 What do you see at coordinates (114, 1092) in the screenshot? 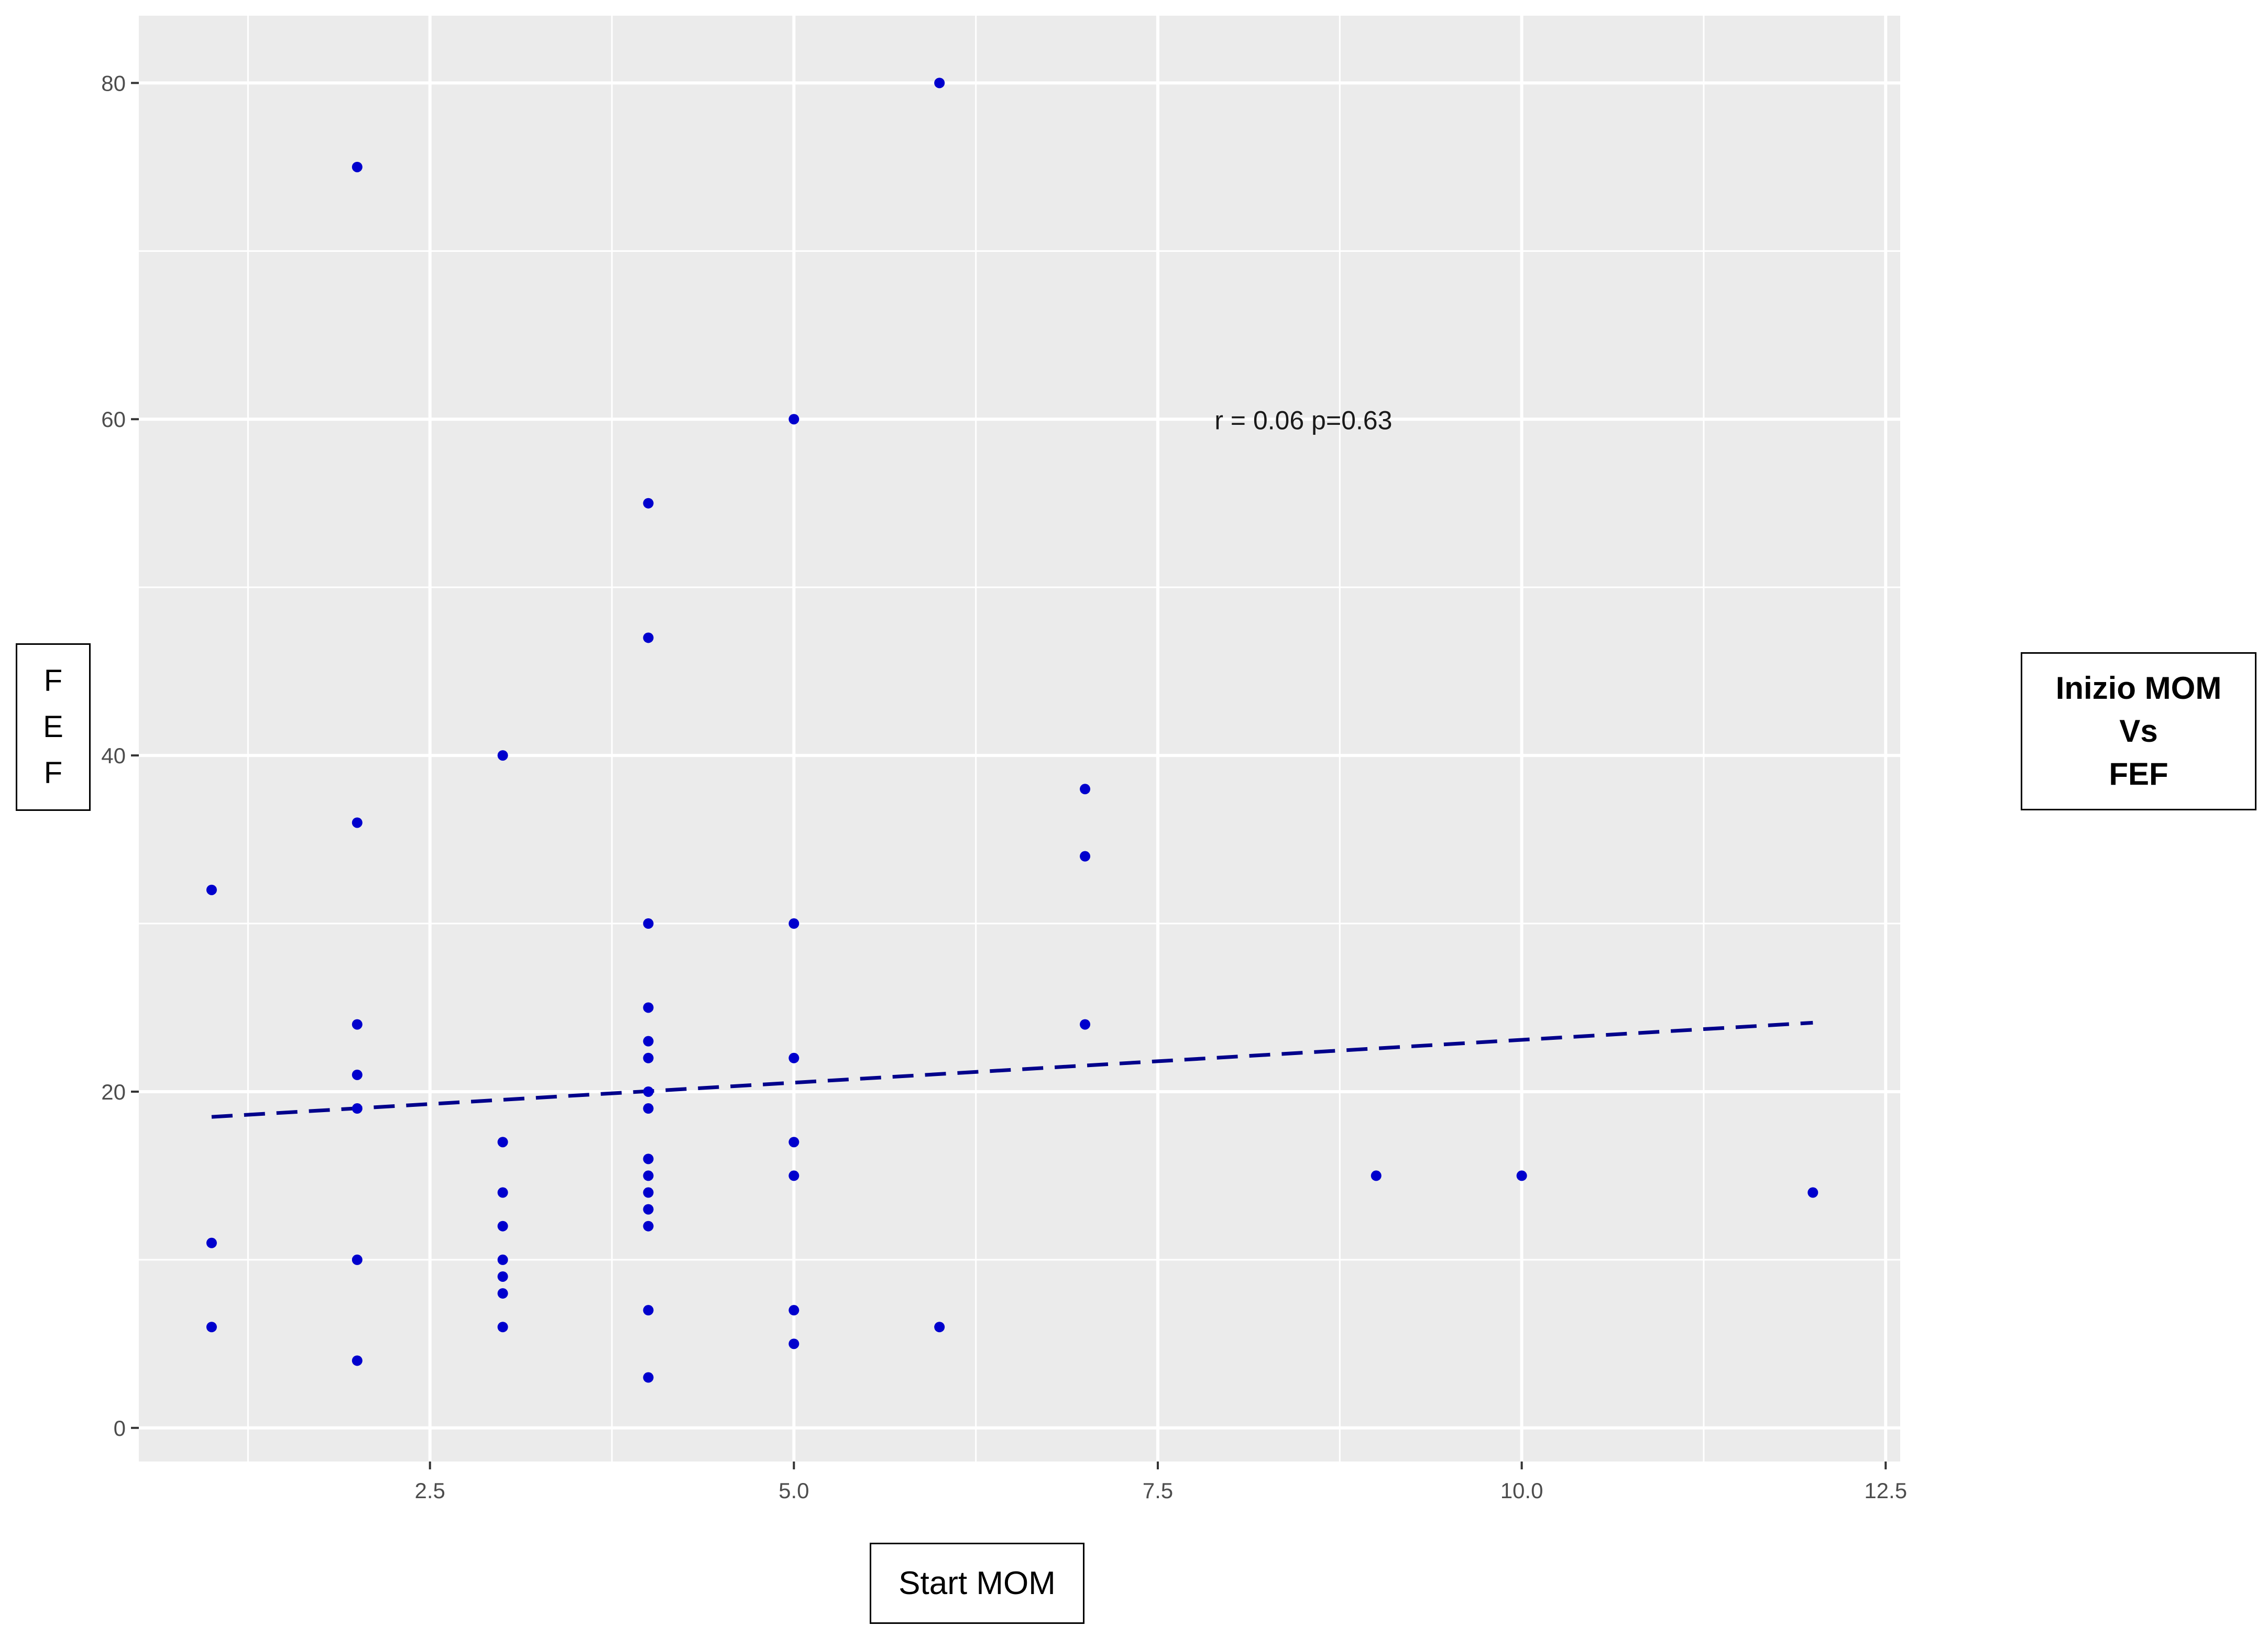
I see `y-tick-label: 20` at bounding box center [114, 1092].